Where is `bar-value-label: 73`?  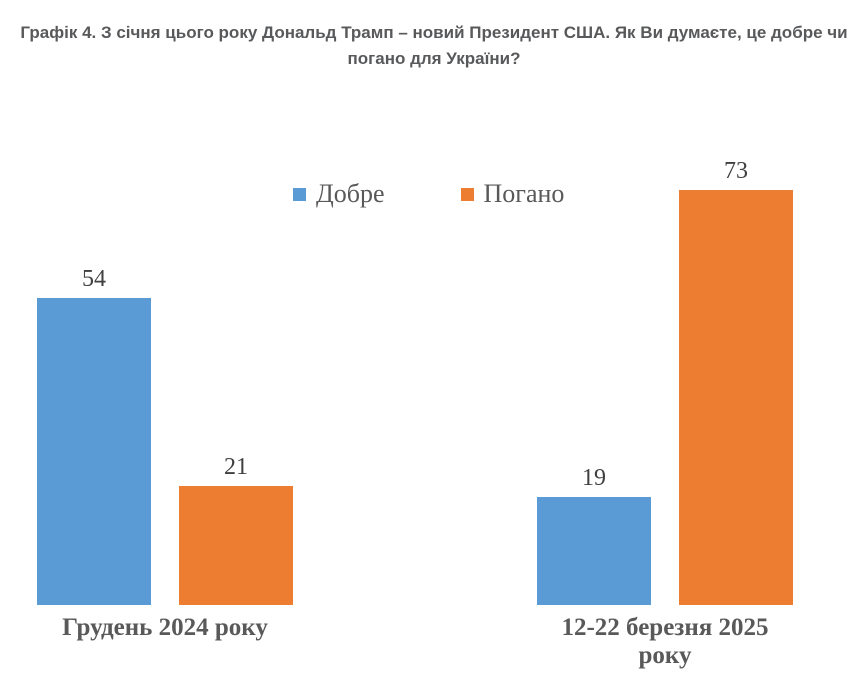
bar-value-label: 73 is located at coordinates (736, 171).